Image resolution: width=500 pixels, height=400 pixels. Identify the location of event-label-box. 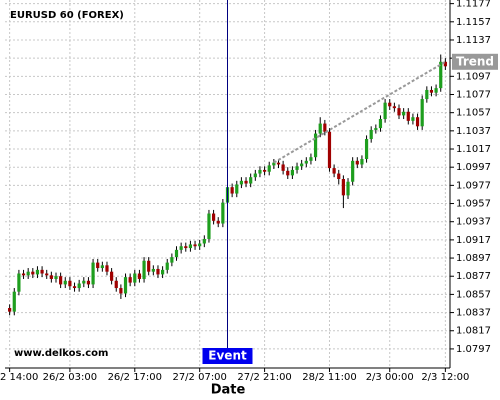
(227, 356).